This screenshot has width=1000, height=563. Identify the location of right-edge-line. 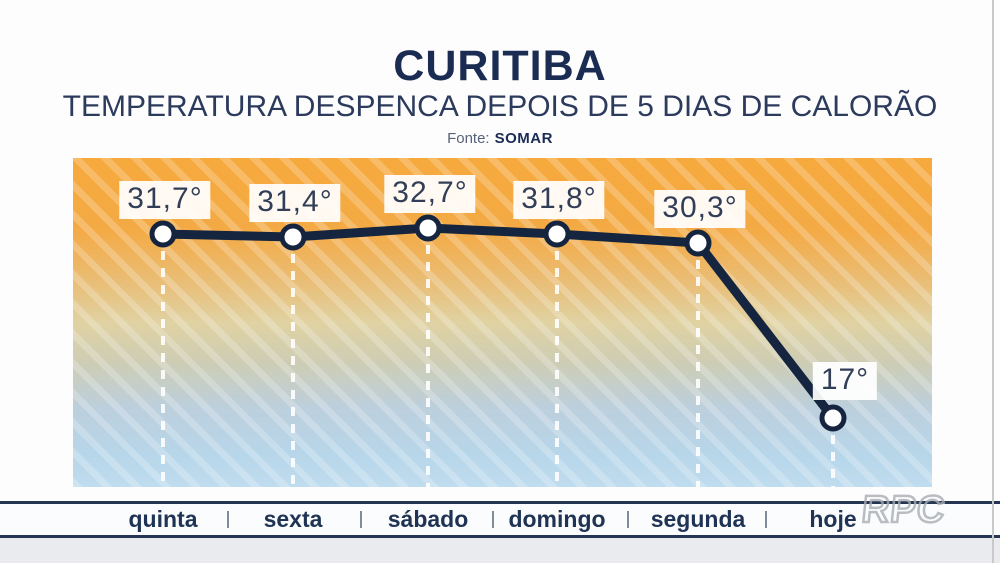
(993, 281).